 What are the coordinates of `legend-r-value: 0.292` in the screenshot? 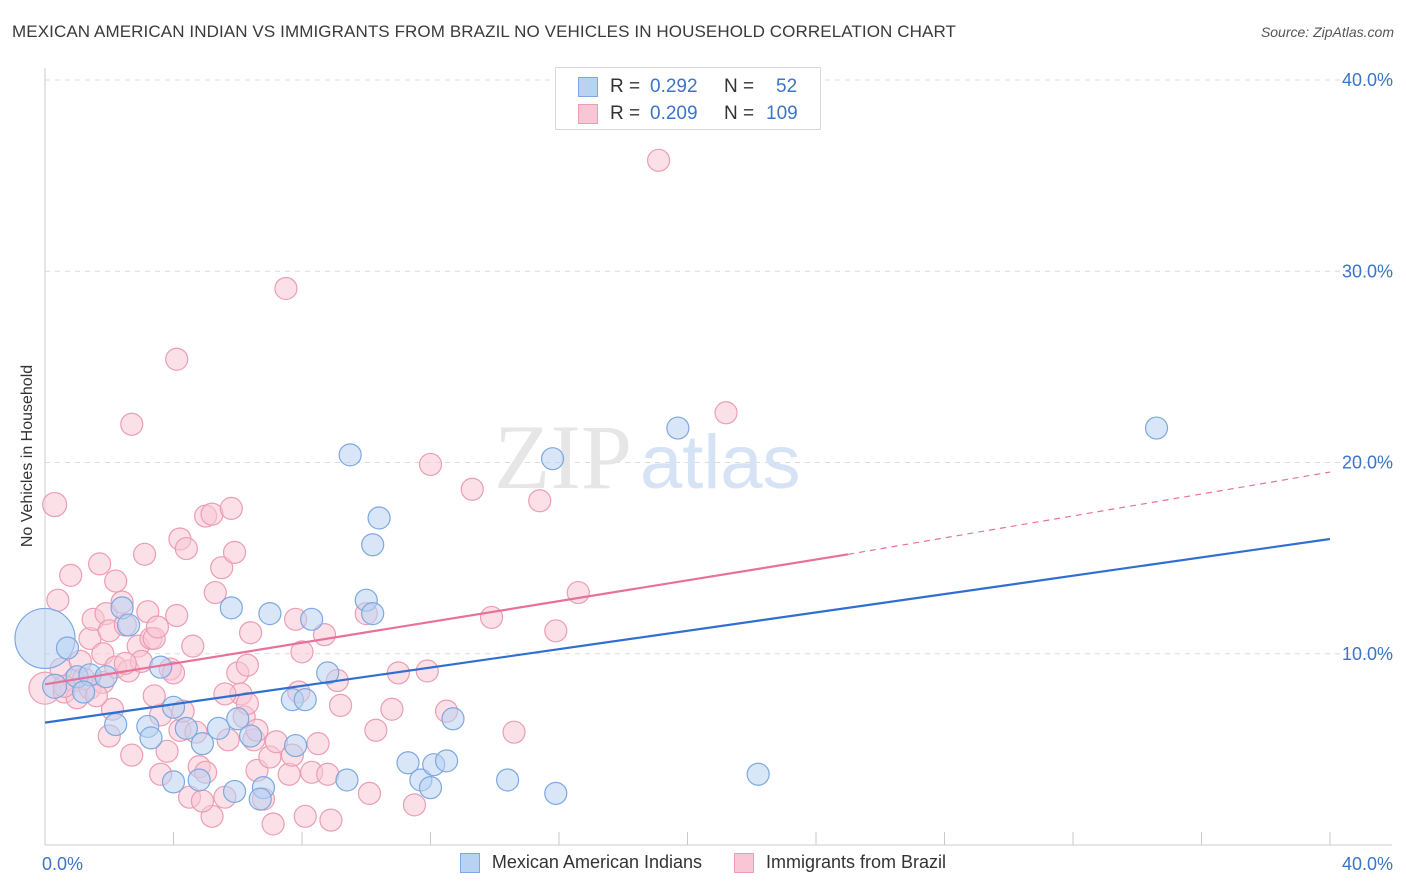 It's located at (674, 86).